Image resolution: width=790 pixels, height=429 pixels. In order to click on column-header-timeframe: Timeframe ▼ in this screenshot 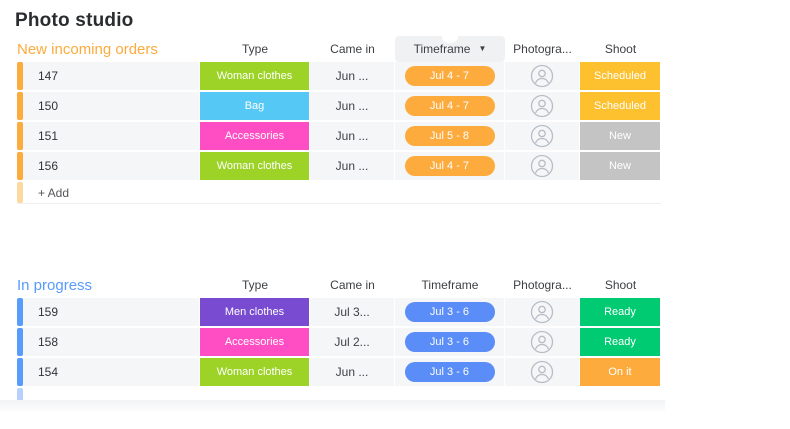, I will do `click(450, 46)`.